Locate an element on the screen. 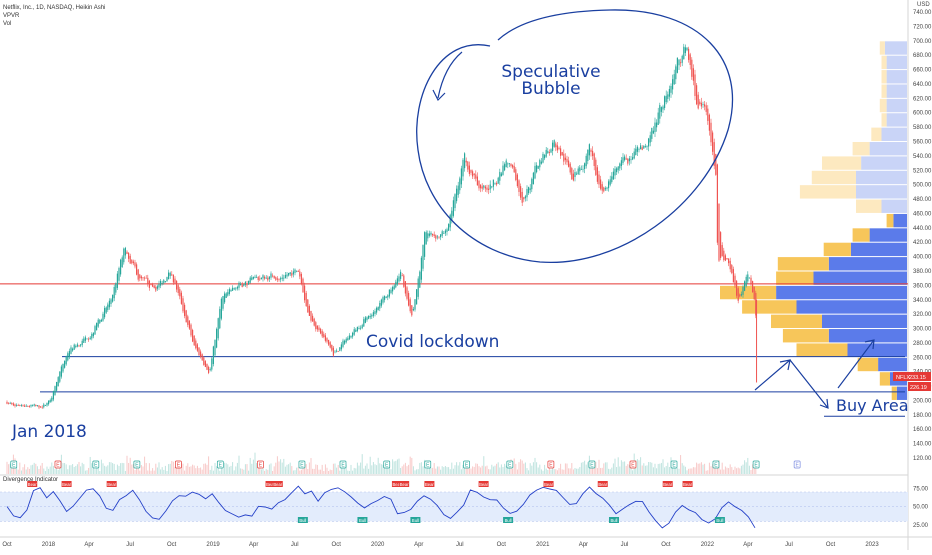 The height and width of the screenshot is (555, 932). bull-label-text: Bull is located at coordinates (362, 520).